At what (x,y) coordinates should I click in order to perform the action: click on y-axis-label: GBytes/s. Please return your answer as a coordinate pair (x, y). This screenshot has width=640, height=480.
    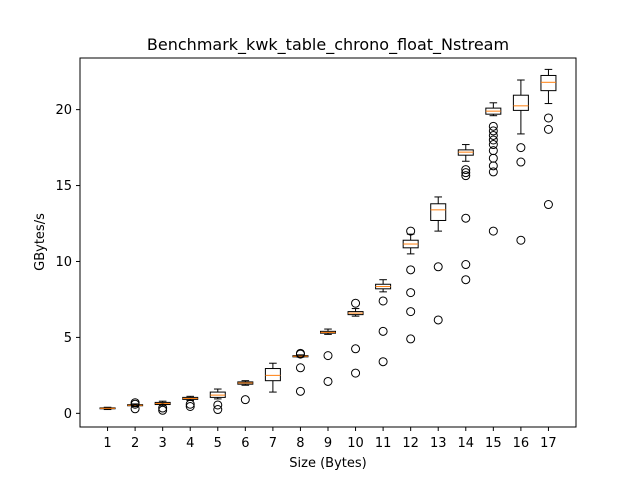
    Looking at the image, I should click on (40, 242).